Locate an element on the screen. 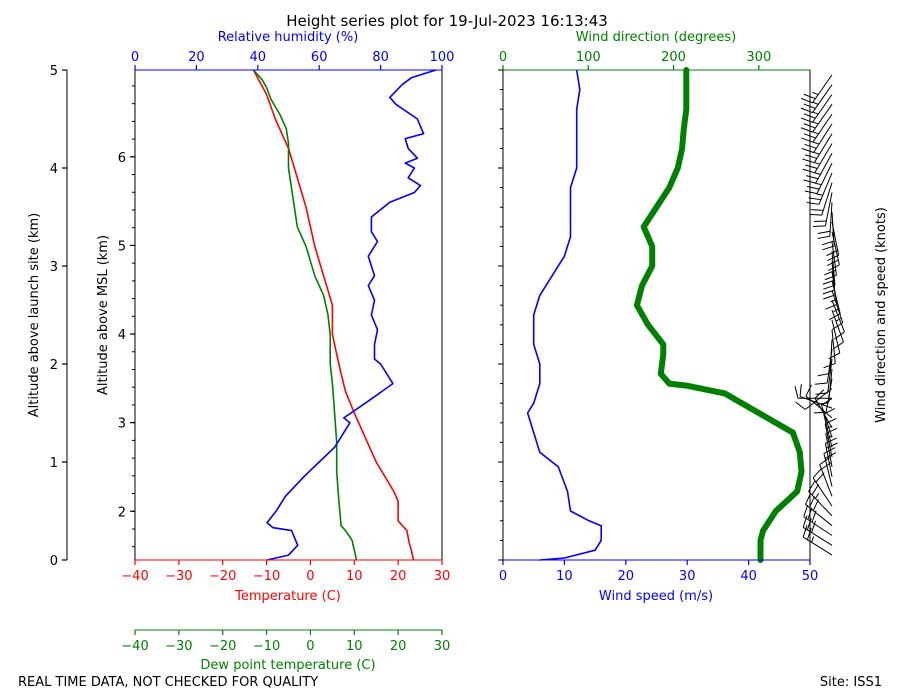 Image resolution: width=900 pixels, height=700 pixels. msl-alt-tick-label-3: 5 is located at coordinates (122, 246).